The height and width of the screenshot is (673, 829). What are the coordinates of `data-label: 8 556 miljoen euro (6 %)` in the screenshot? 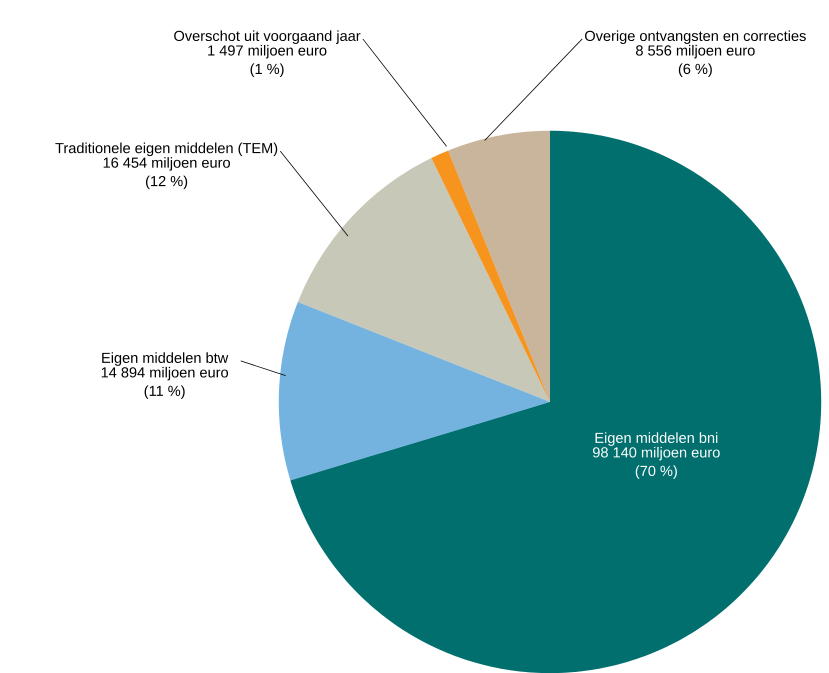 It's located at (695, 60).